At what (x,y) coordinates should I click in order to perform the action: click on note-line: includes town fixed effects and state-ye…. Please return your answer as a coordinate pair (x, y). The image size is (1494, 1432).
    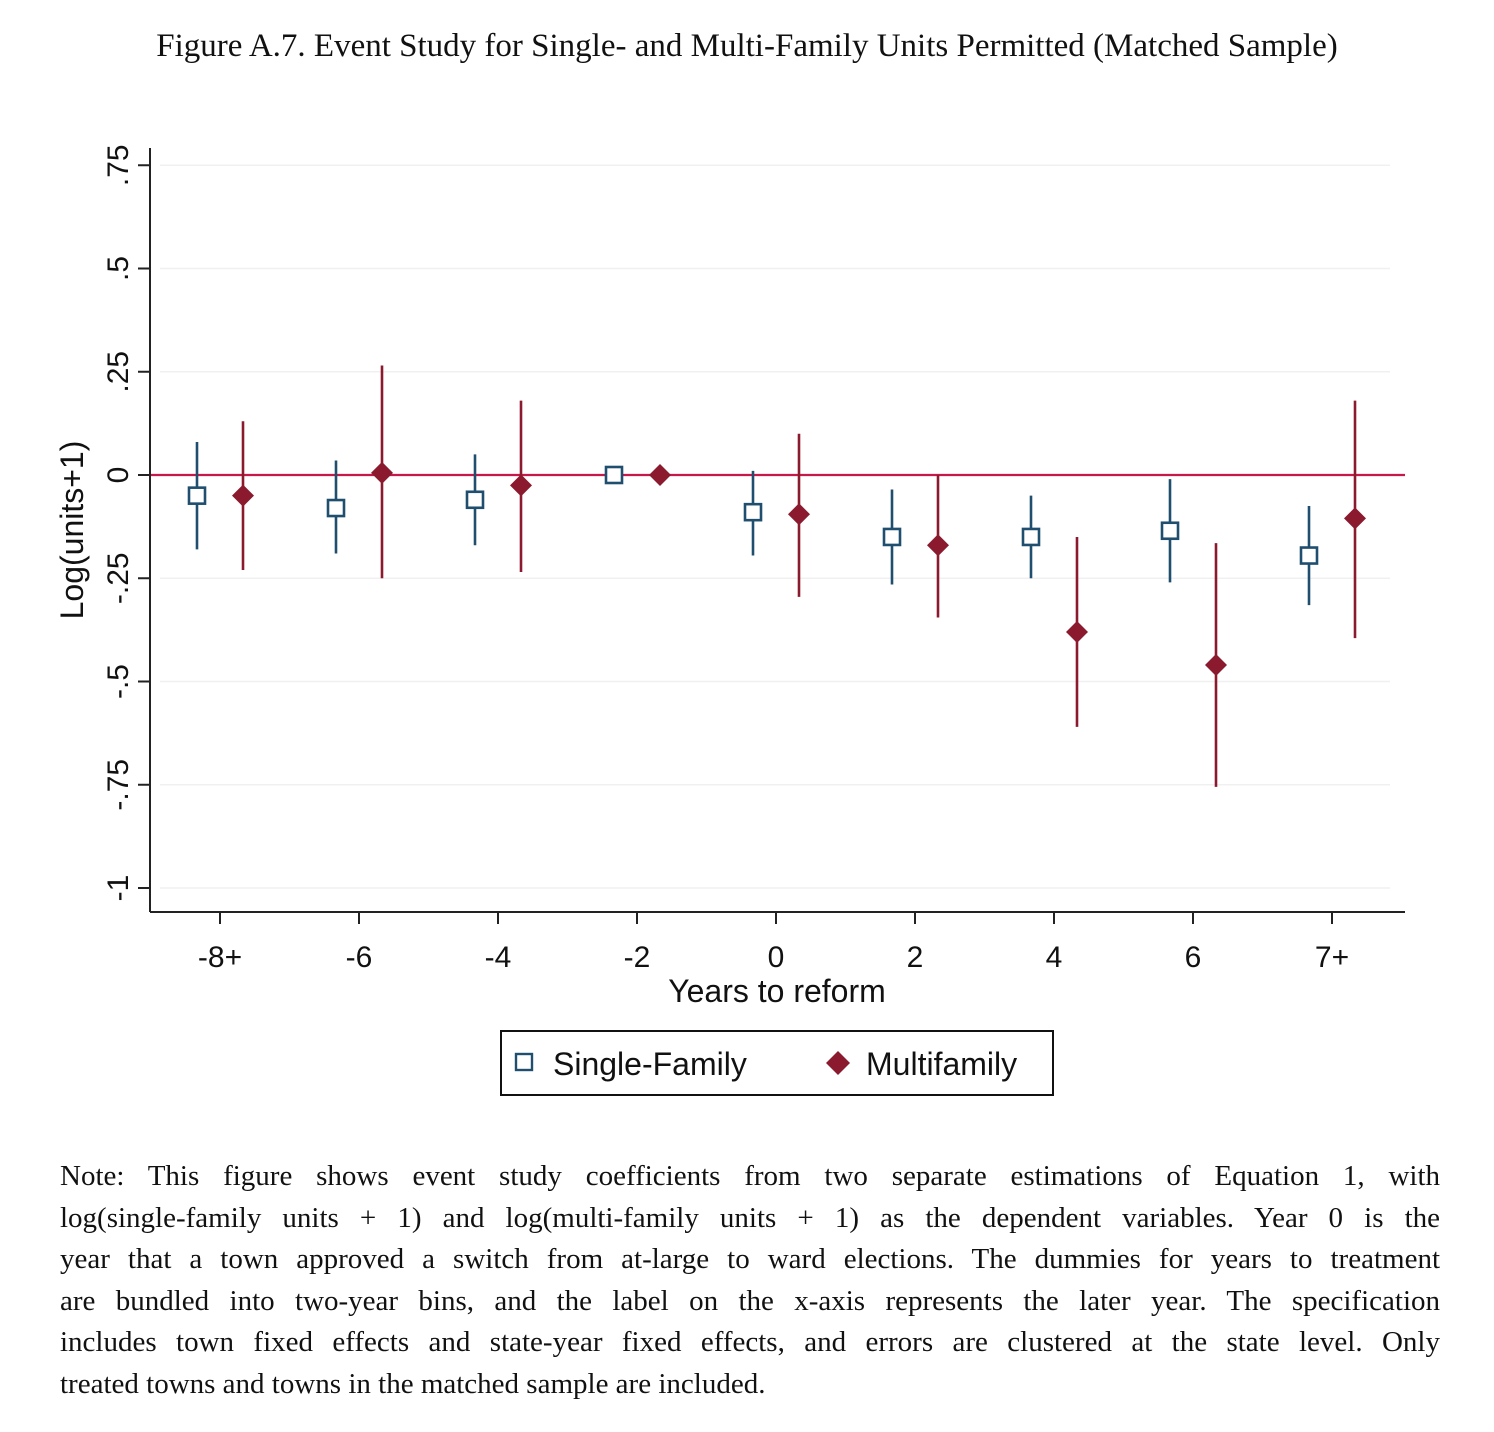
    Looking at the image, I should click on (750, 1342).